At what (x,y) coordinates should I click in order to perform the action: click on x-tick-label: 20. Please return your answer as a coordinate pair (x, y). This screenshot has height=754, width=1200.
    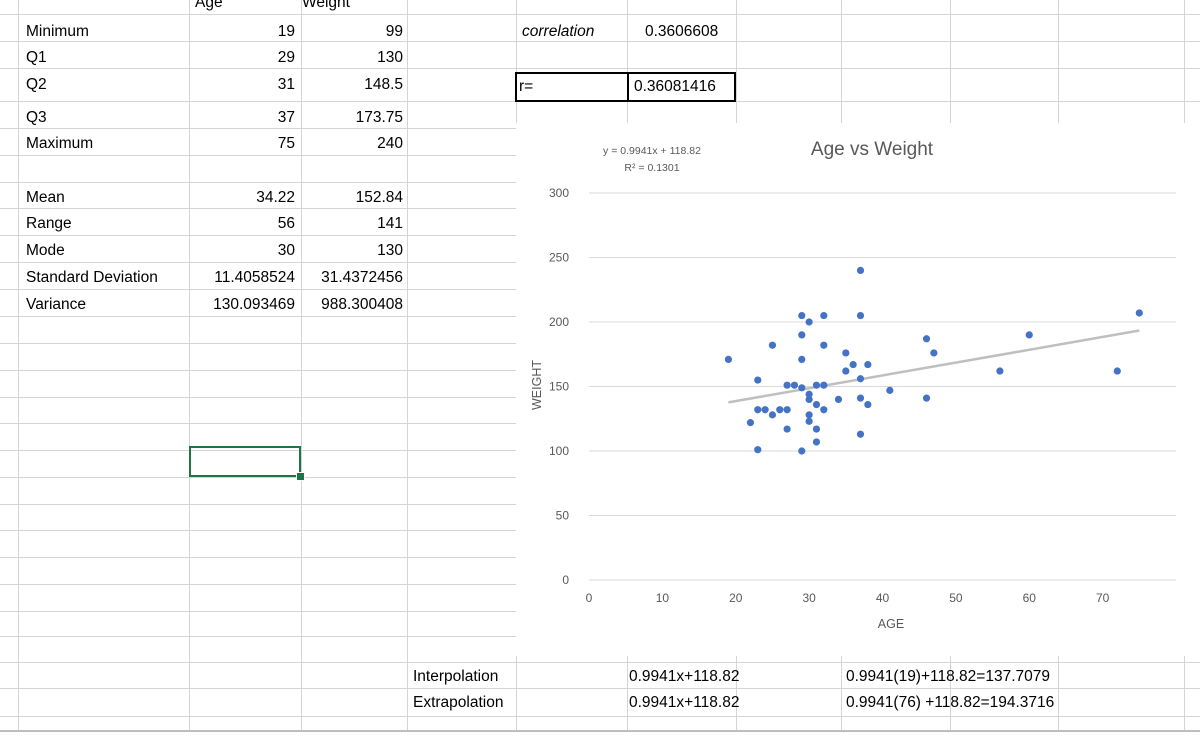
    Looking at the image, I should click on (736, 598).